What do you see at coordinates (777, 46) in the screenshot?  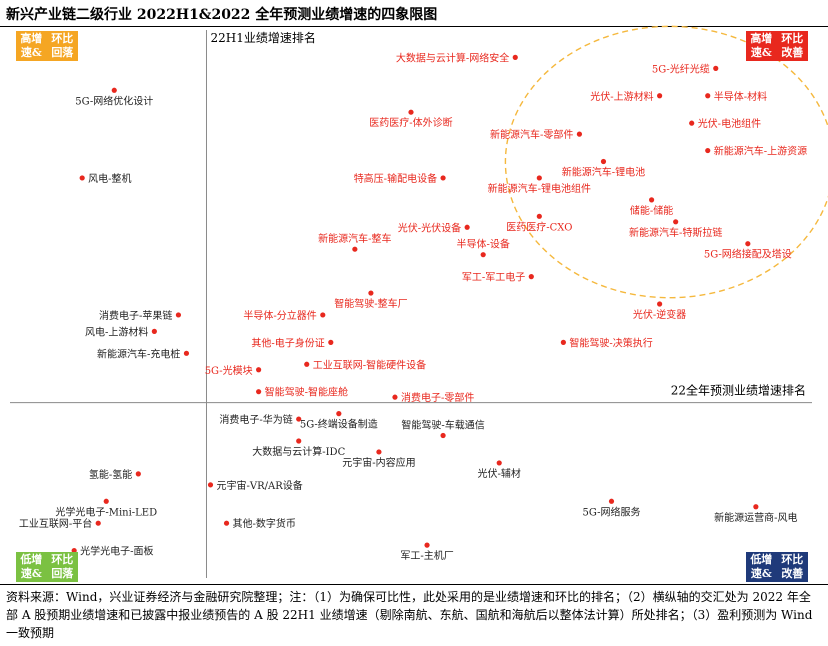 I see `quadrant-badge-top-right: 高增速& 环比改善` at bounding box center [777, 46].